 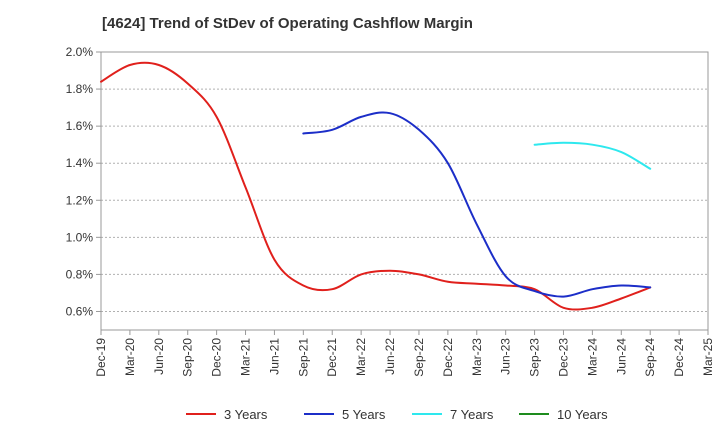 What do you see at coordinates (535, 357) in the screenshot?
I see `x-tick-label: Sep-23` at bounding box center [535, 357].